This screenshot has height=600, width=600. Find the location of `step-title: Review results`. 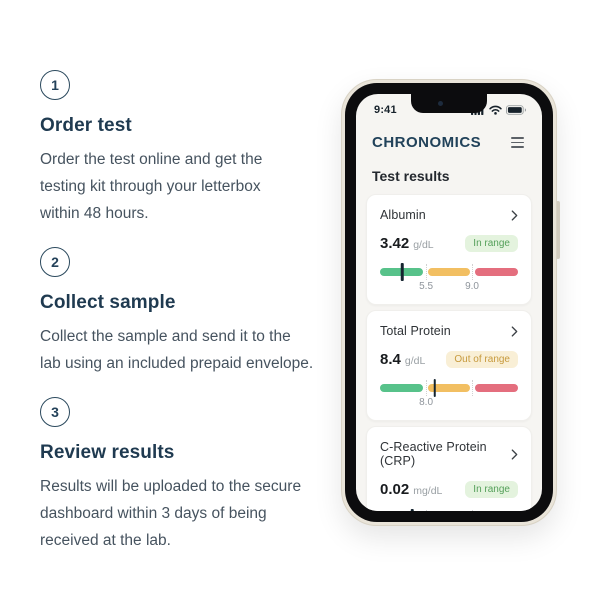

step-title: Review results is located at coordinates (107, 452).